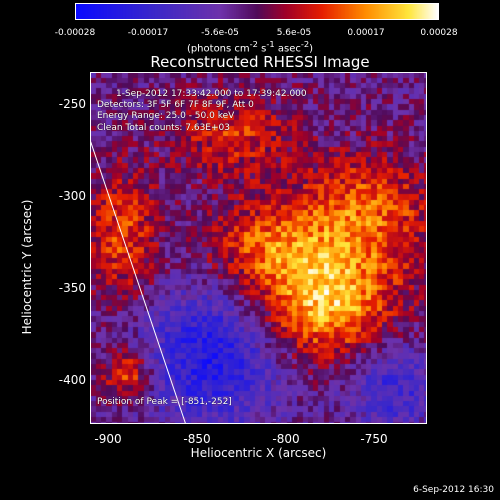 This screenshot has height=500, width=500. I want to click on x-tick-label: -800, so click(286, 439).